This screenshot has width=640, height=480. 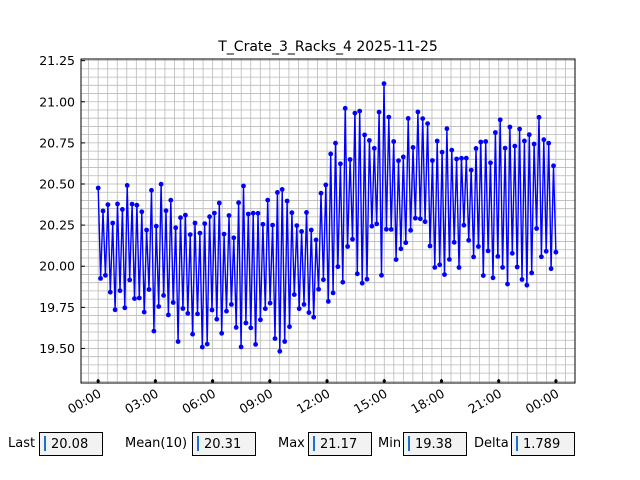 What do you see at coordinates (390, 443) in the screenshot?
I see `stat-min-label: Min` at bounding box center [390, 443].